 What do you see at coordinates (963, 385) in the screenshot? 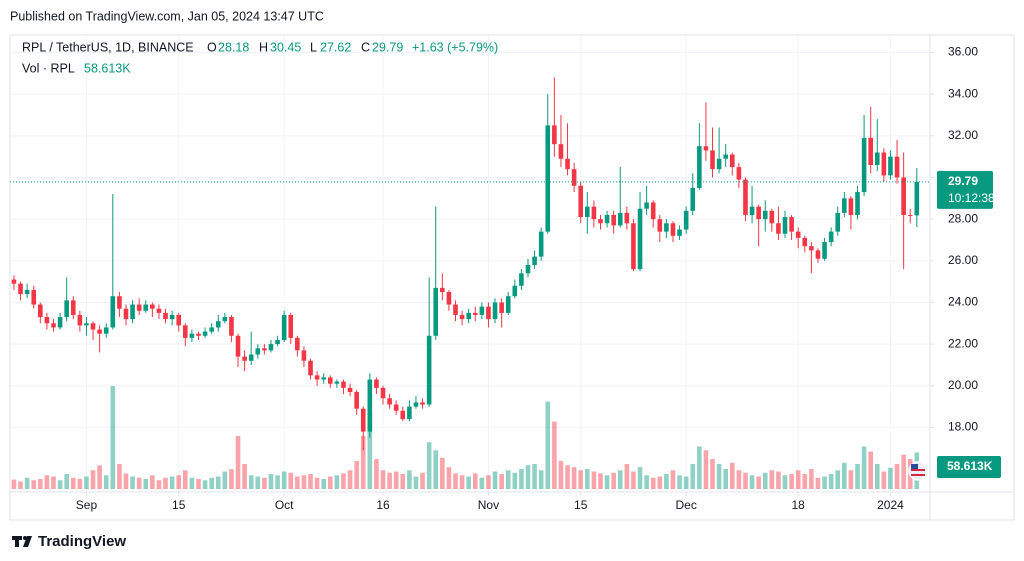
I see `y-tick-label: 20.00` at bounding box center [963, 385].